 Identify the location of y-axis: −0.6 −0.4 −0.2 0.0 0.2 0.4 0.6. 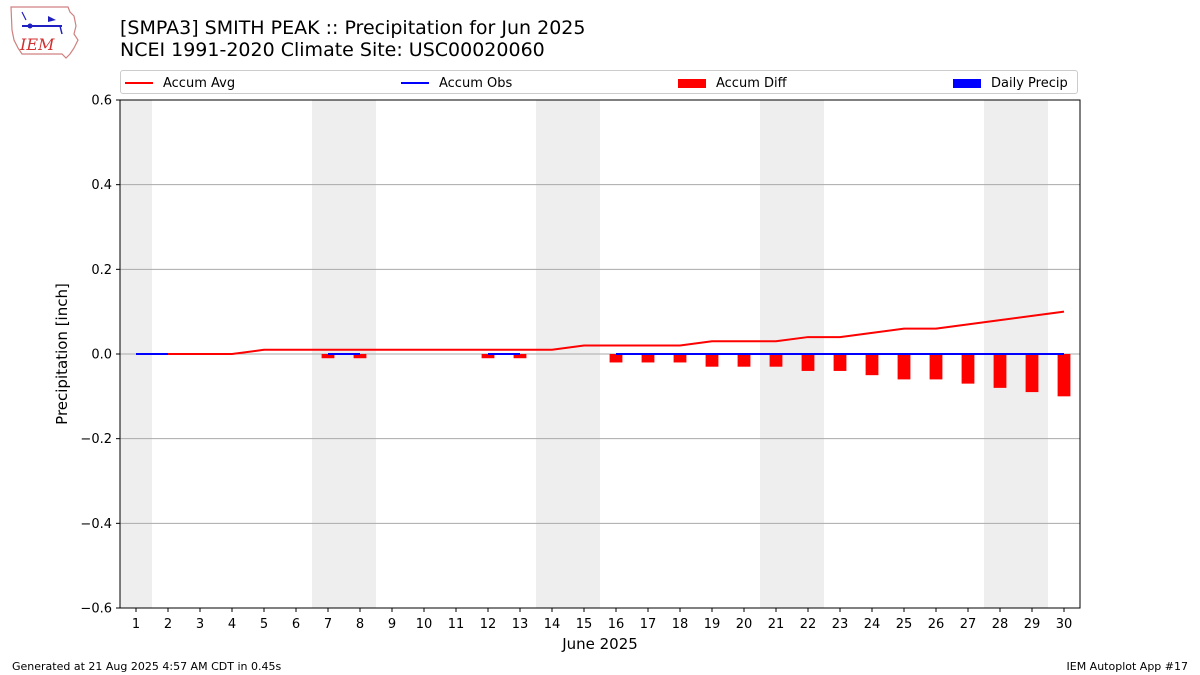
(100, 355).